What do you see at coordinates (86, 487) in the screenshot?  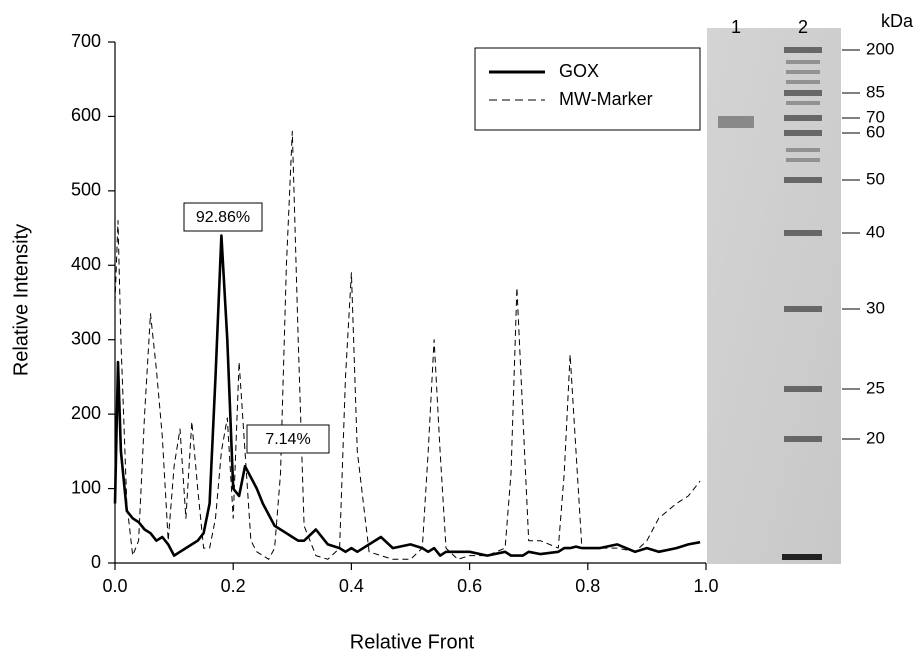 I see `y-tick-label: 100` at bounding box center [86, 487].